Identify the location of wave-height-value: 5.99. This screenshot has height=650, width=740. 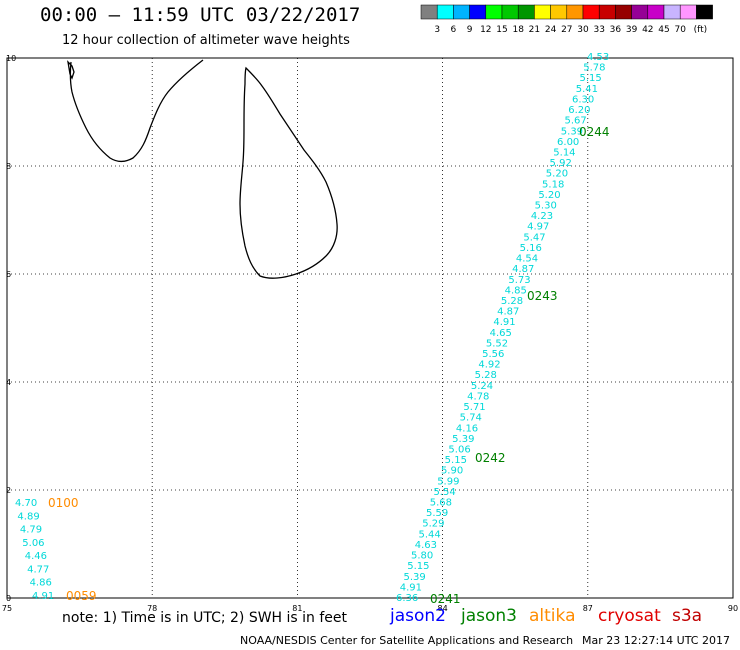
(448, 481).